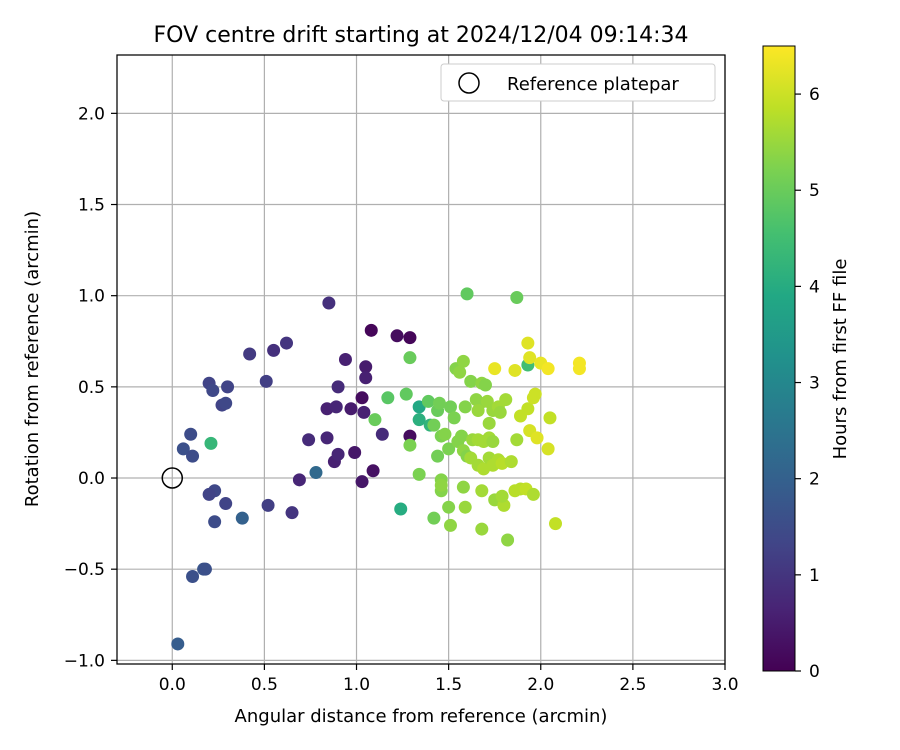  What do you see at coordinates (421, 716) in the screenshot?
I see `x-axis-label: Angular distance from reference (arcmin)` at bounding box center [421, 716].